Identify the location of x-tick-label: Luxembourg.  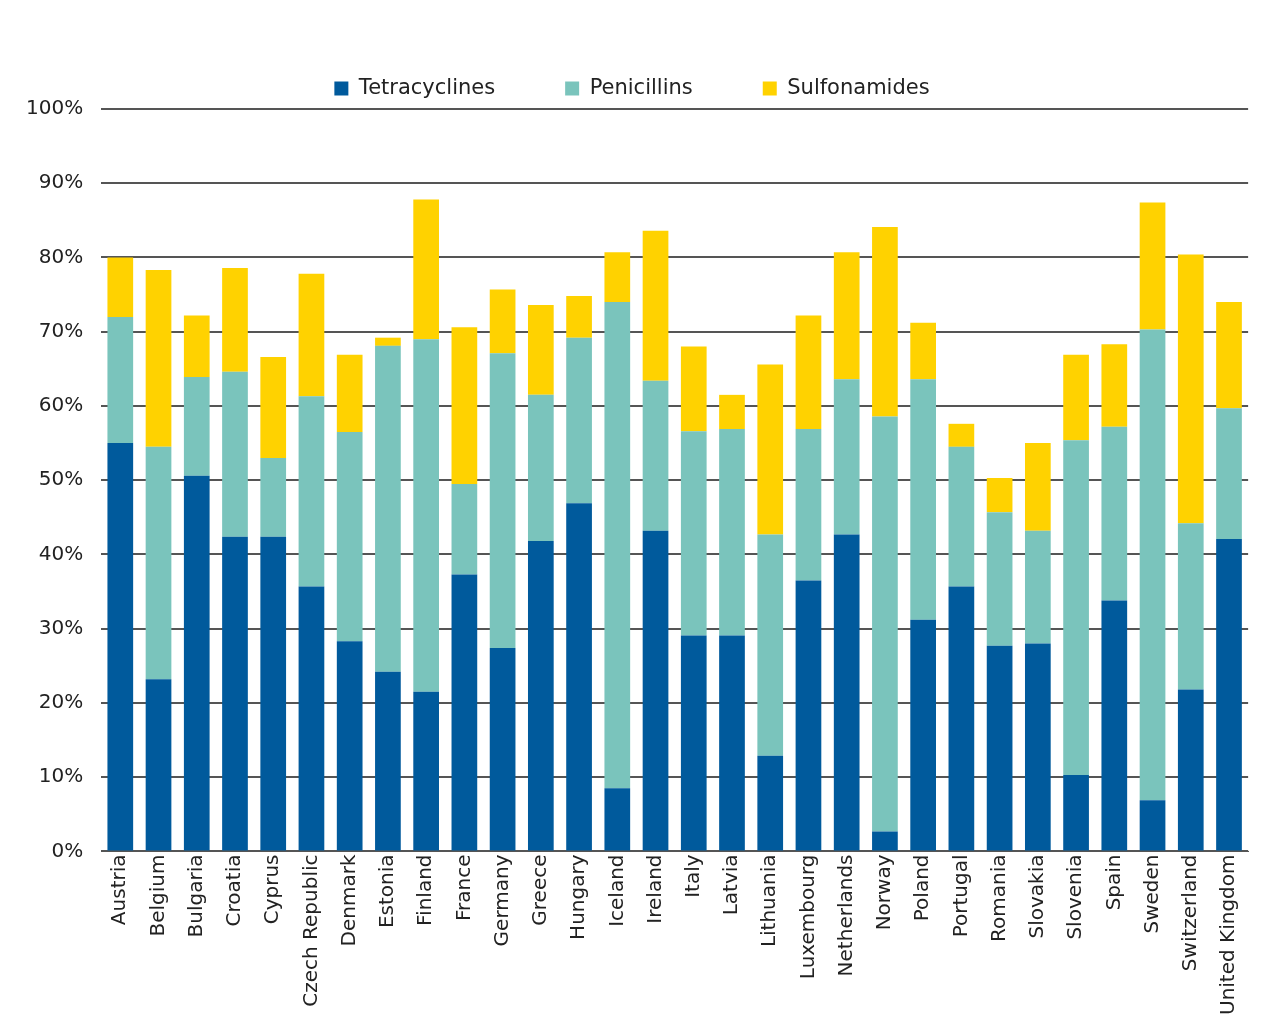
(806, 917).